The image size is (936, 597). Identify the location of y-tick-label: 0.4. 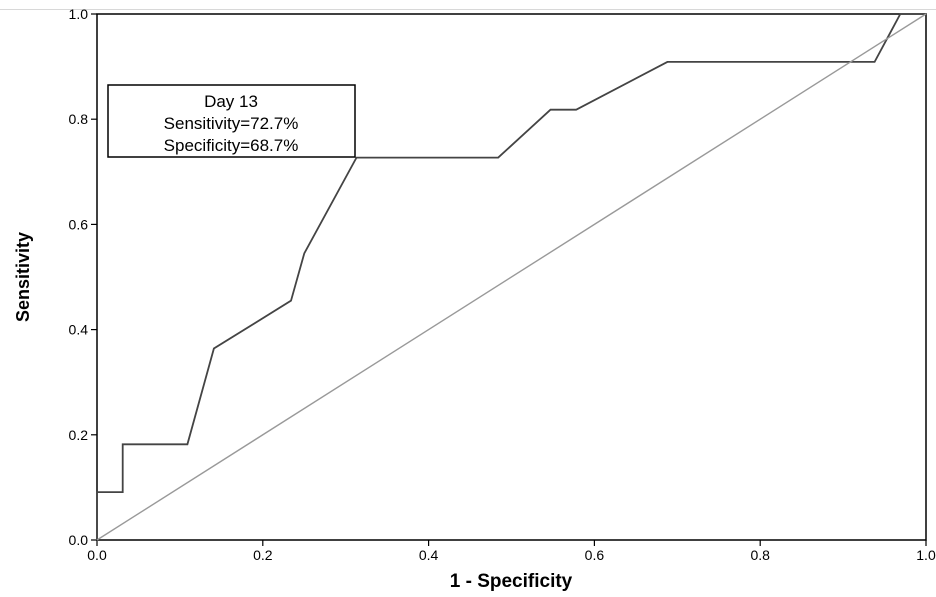
(79, 330).